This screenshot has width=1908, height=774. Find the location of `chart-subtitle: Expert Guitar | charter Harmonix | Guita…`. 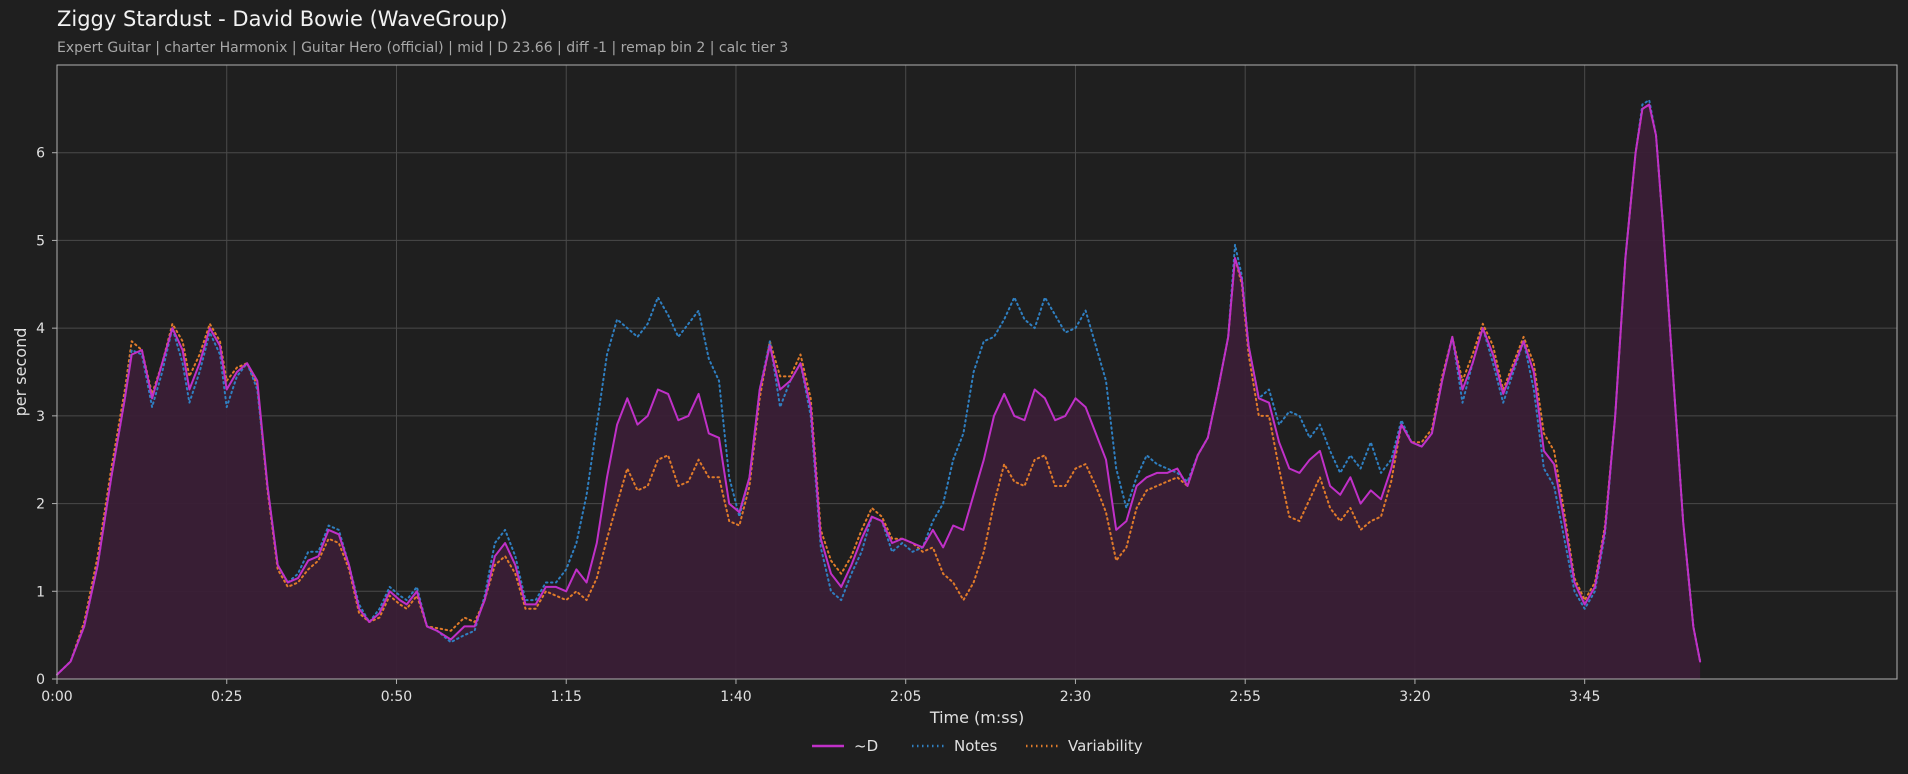

chart-subtitle: Expert Guitar | charter Harmonix | Guita… is located at coordinates (423, 48).